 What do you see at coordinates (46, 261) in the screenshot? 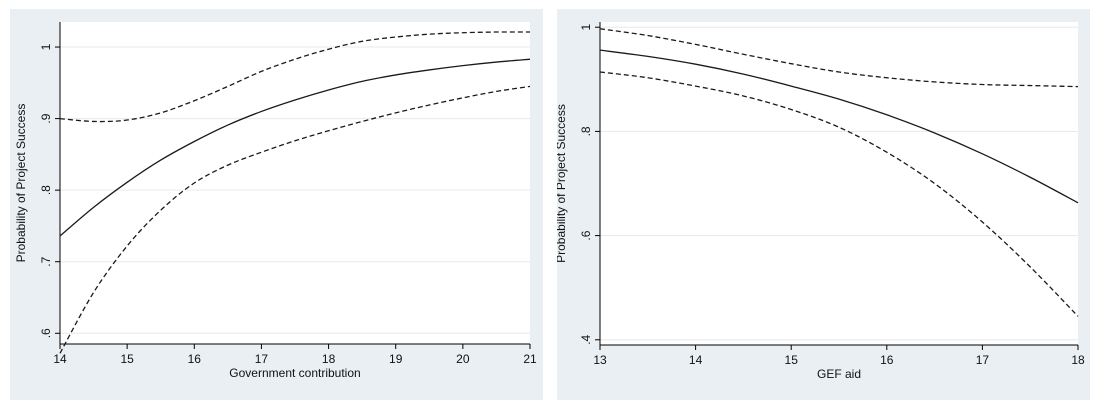
I see `y-tick-label: .7` at bounding box center [46, 261].